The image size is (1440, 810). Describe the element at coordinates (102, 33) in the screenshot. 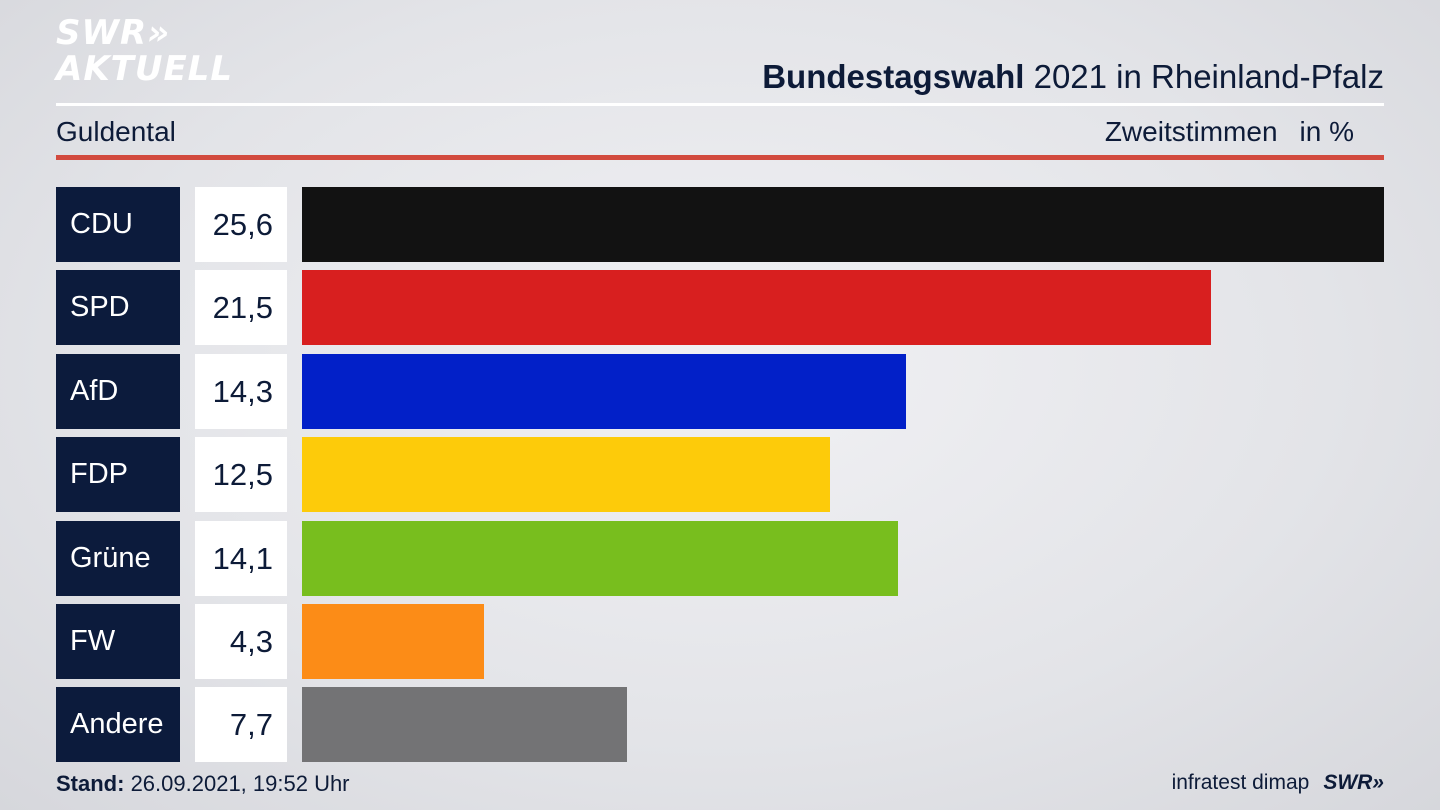

I see `logo-swr: SWR` at that location.